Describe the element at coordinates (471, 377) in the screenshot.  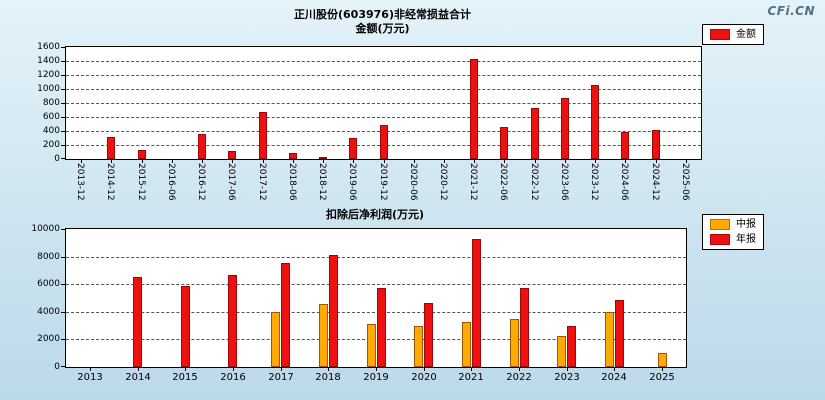
I see `x-axis-tick-label: 2021` at that location.